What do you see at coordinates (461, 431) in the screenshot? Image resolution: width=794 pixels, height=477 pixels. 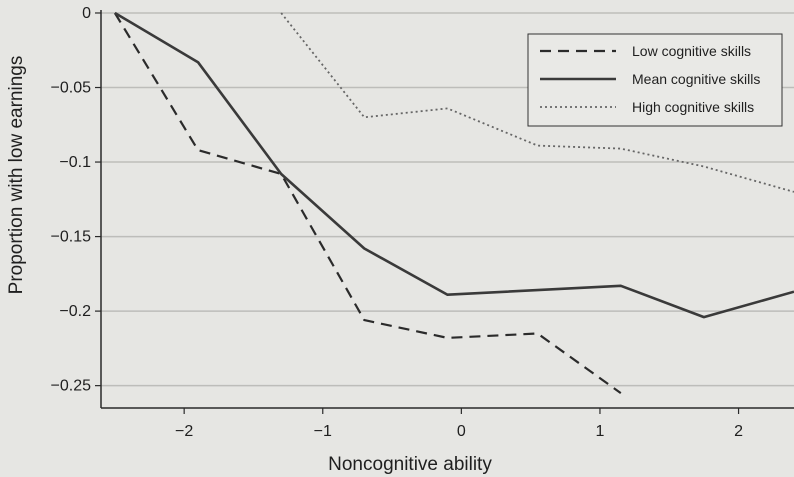 I see `x-tick-label: 0` at bounding box center [461, 431].